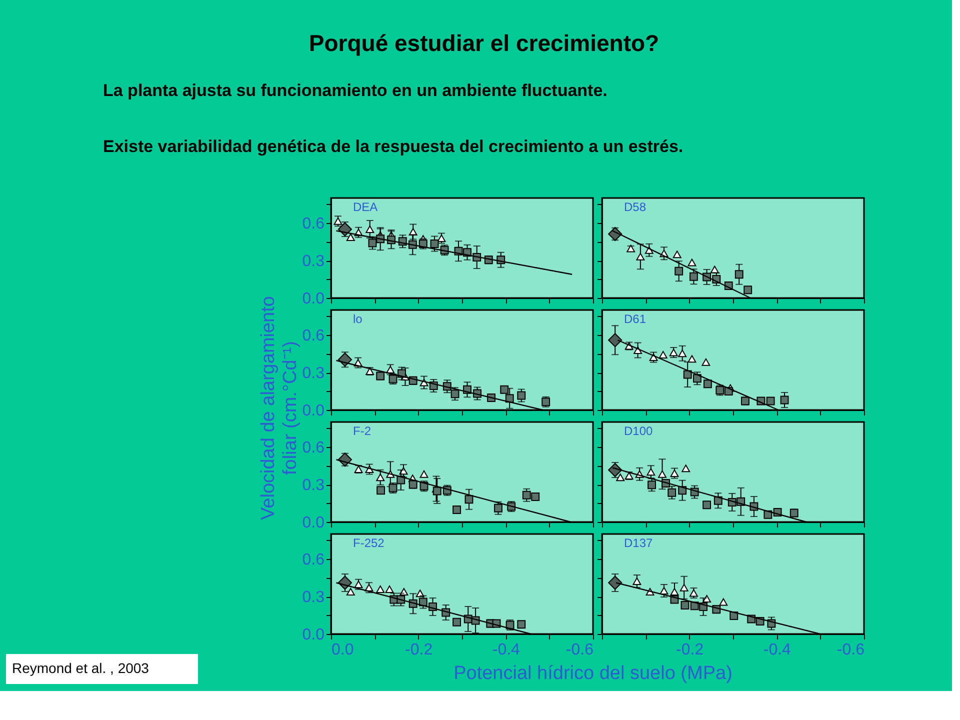  What do you see at coordinates (279, 408) in the screenshot?
I see `y-axis-title: Velocidad de alargamiento foliar (cm.°Cd⁻¹)` at bounding box center [279, 408].